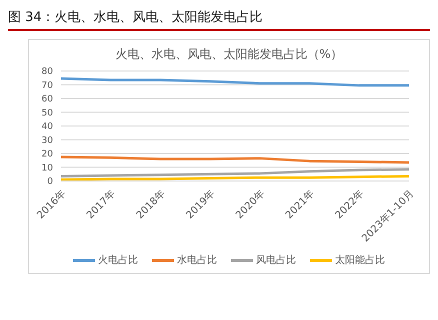 This screenshot has width=438, height=320. What do you see at coordinates (276, 260) in the screenshot?
I see `legend-label: 风电占比` at bounding box center [276, 260].